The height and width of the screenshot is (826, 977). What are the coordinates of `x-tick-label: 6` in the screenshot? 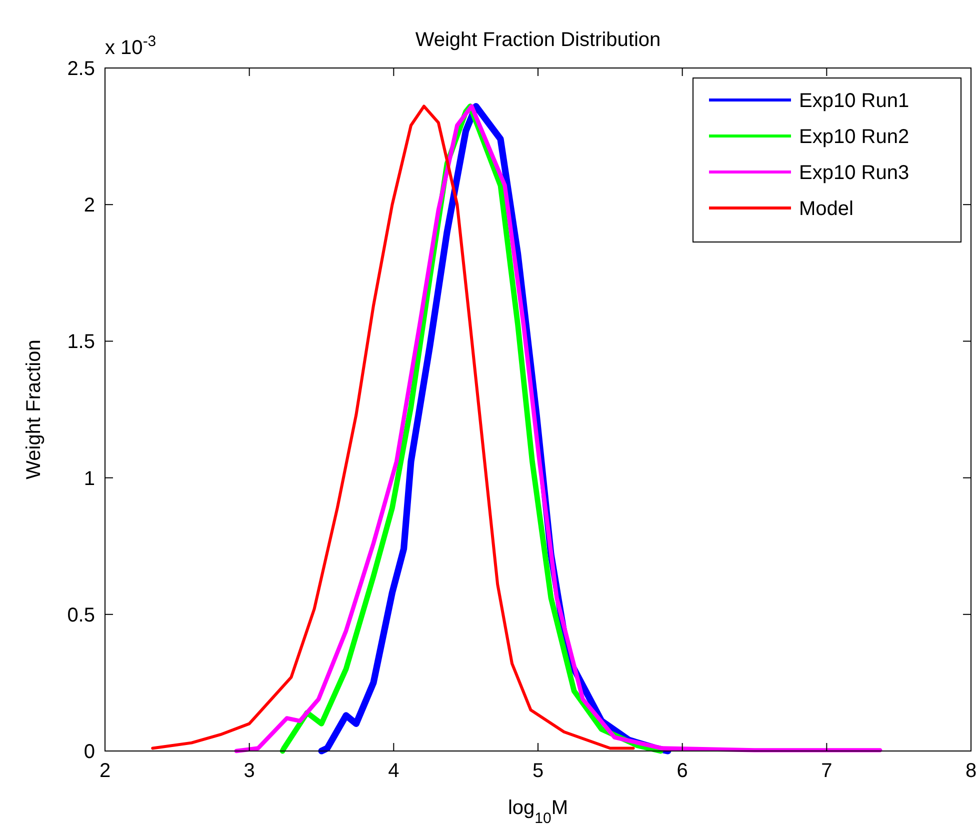 It's located at (682, 771).